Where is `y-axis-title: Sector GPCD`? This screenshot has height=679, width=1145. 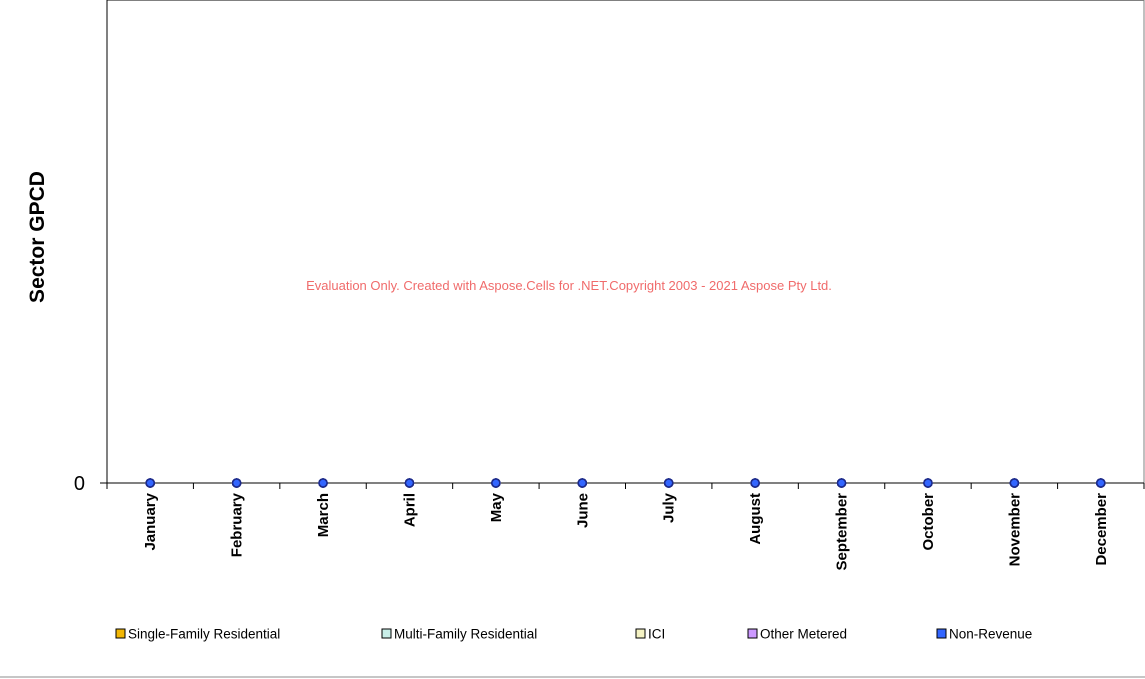 y-axis-title: Sector GPCD is located at coordinates (37, 237).